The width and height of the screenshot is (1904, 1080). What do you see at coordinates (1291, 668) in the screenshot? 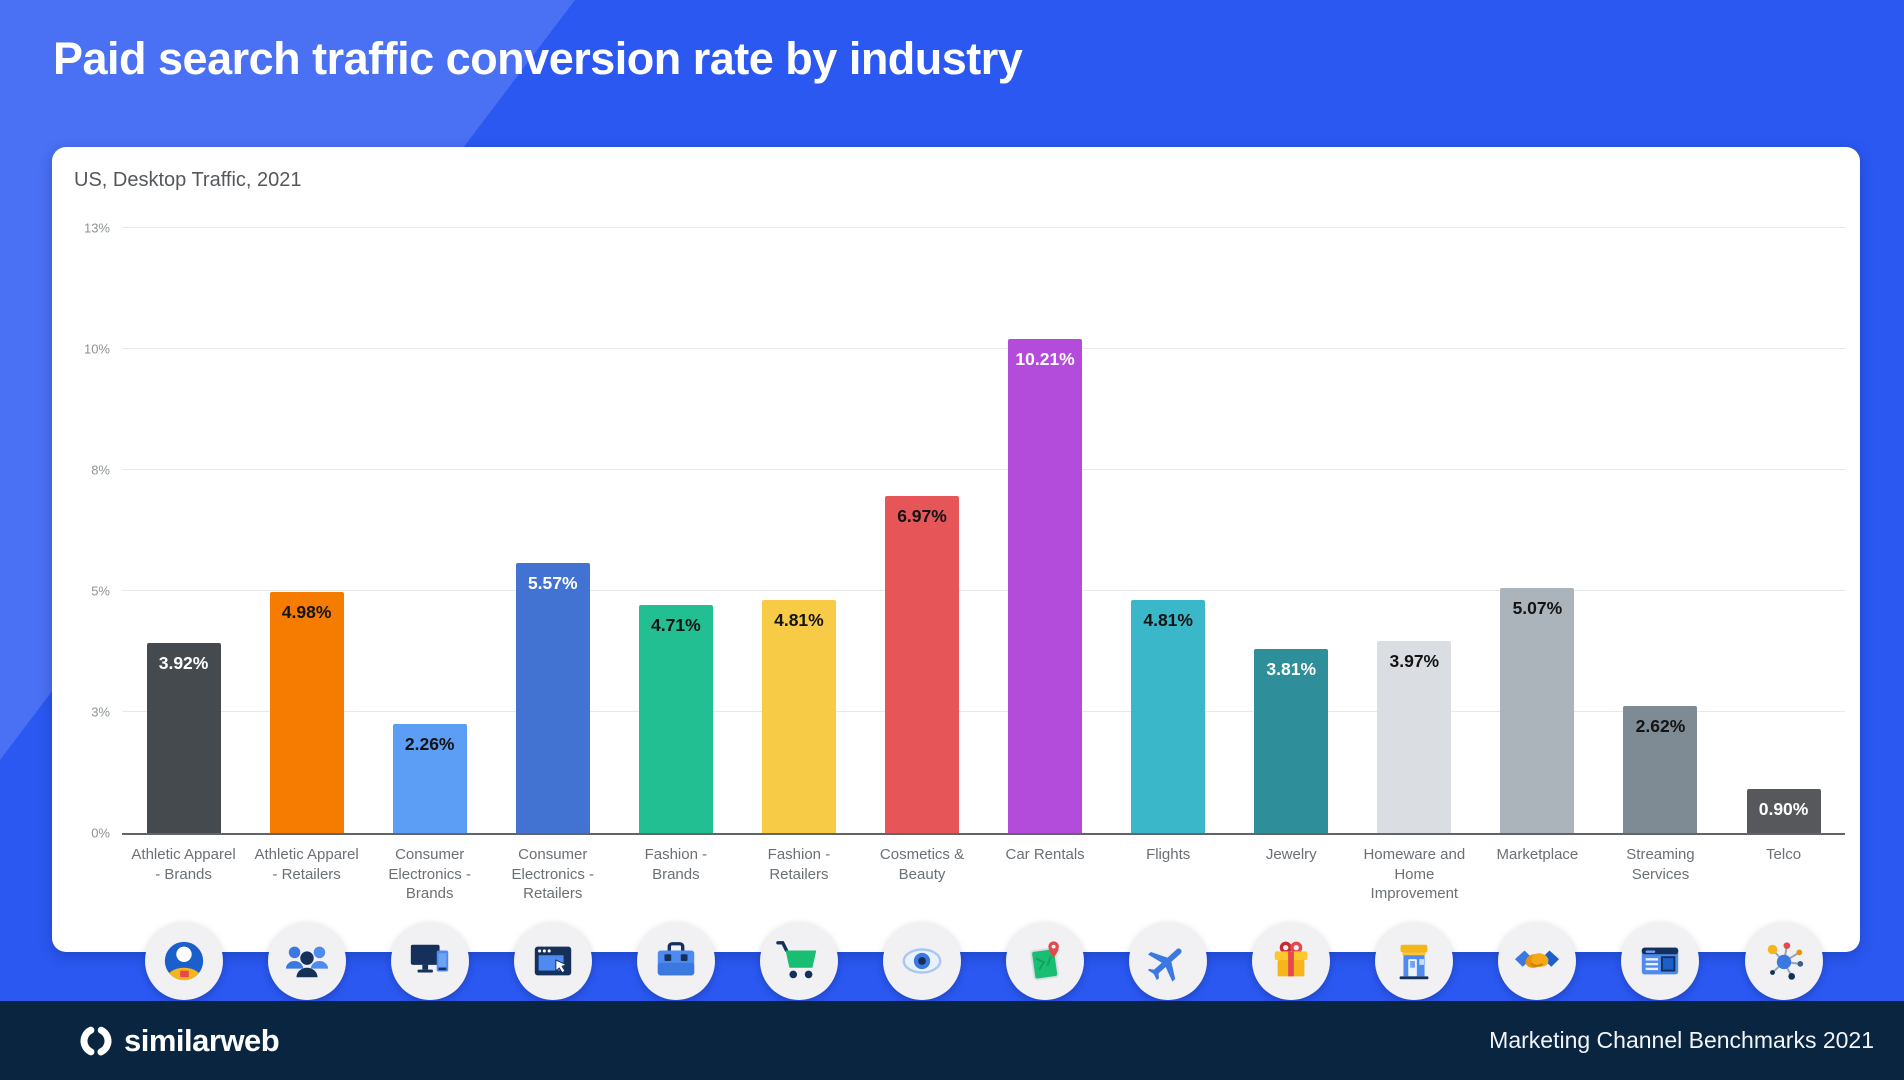
I see `bar-value-label: 3.81%` at bounding box center [1291, 668].